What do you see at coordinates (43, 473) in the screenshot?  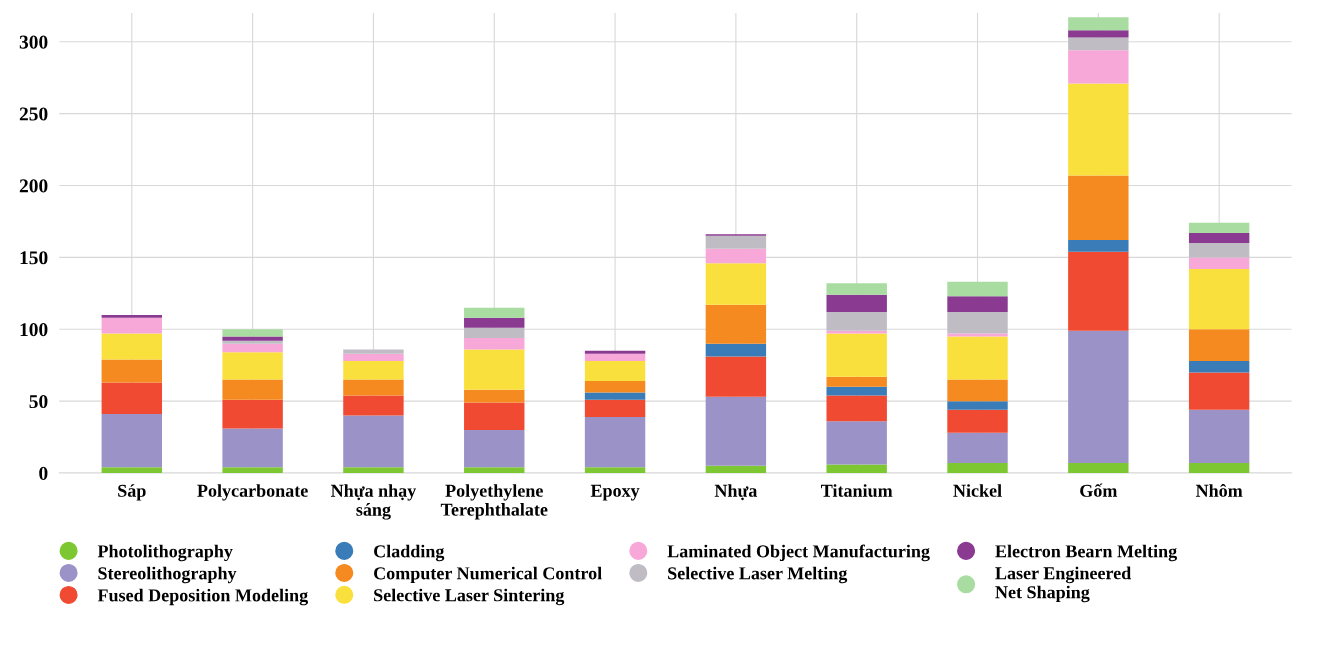 I see `y-tick-label: 0` at bounding box center [43, 473].